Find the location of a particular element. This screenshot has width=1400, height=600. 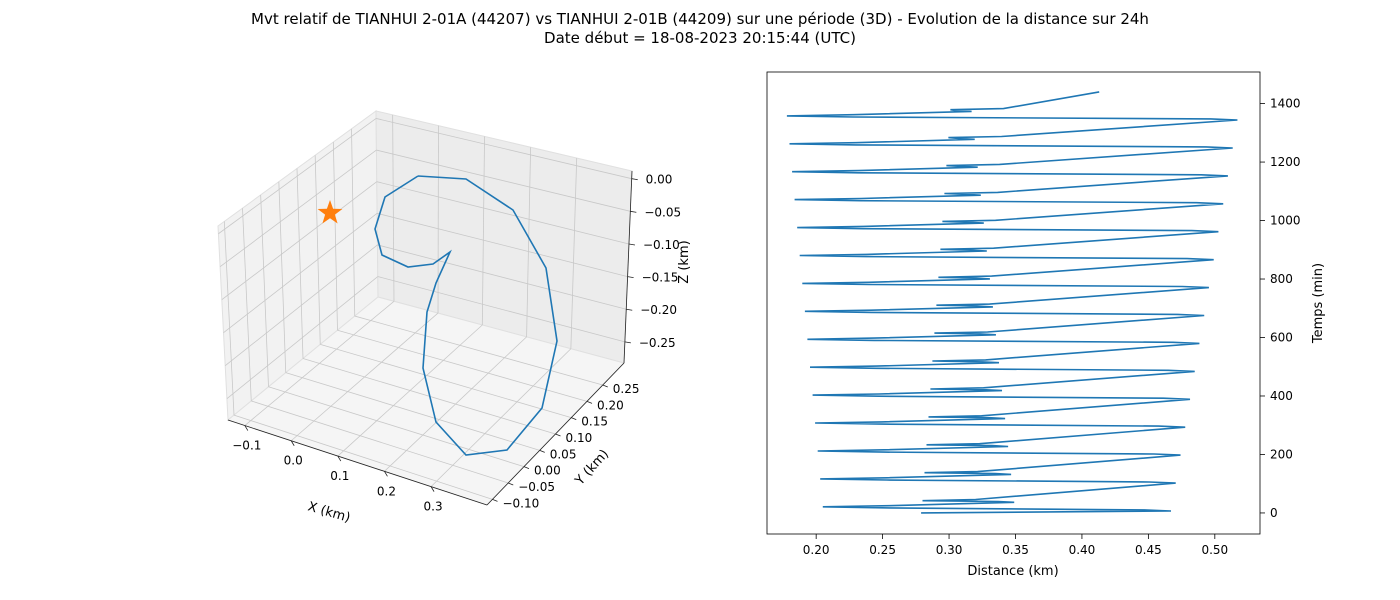

z-tick-label-0: 0.00 is located at coordinates (659, 180).